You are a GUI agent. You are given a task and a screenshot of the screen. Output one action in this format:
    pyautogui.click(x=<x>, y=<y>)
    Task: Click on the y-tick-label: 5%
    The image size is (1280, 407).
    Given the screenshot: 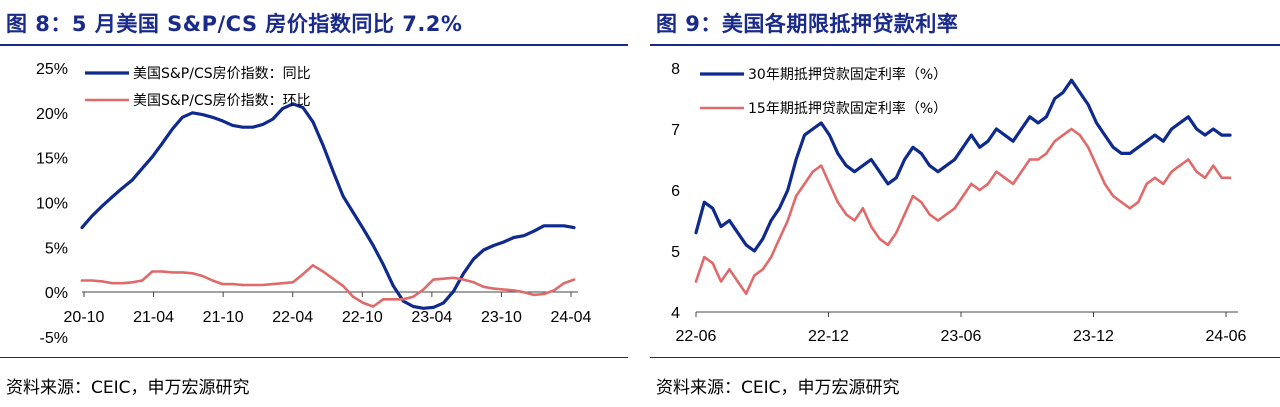 What is the action you would take?
    pyautogui.click(x=56, y=248)
    